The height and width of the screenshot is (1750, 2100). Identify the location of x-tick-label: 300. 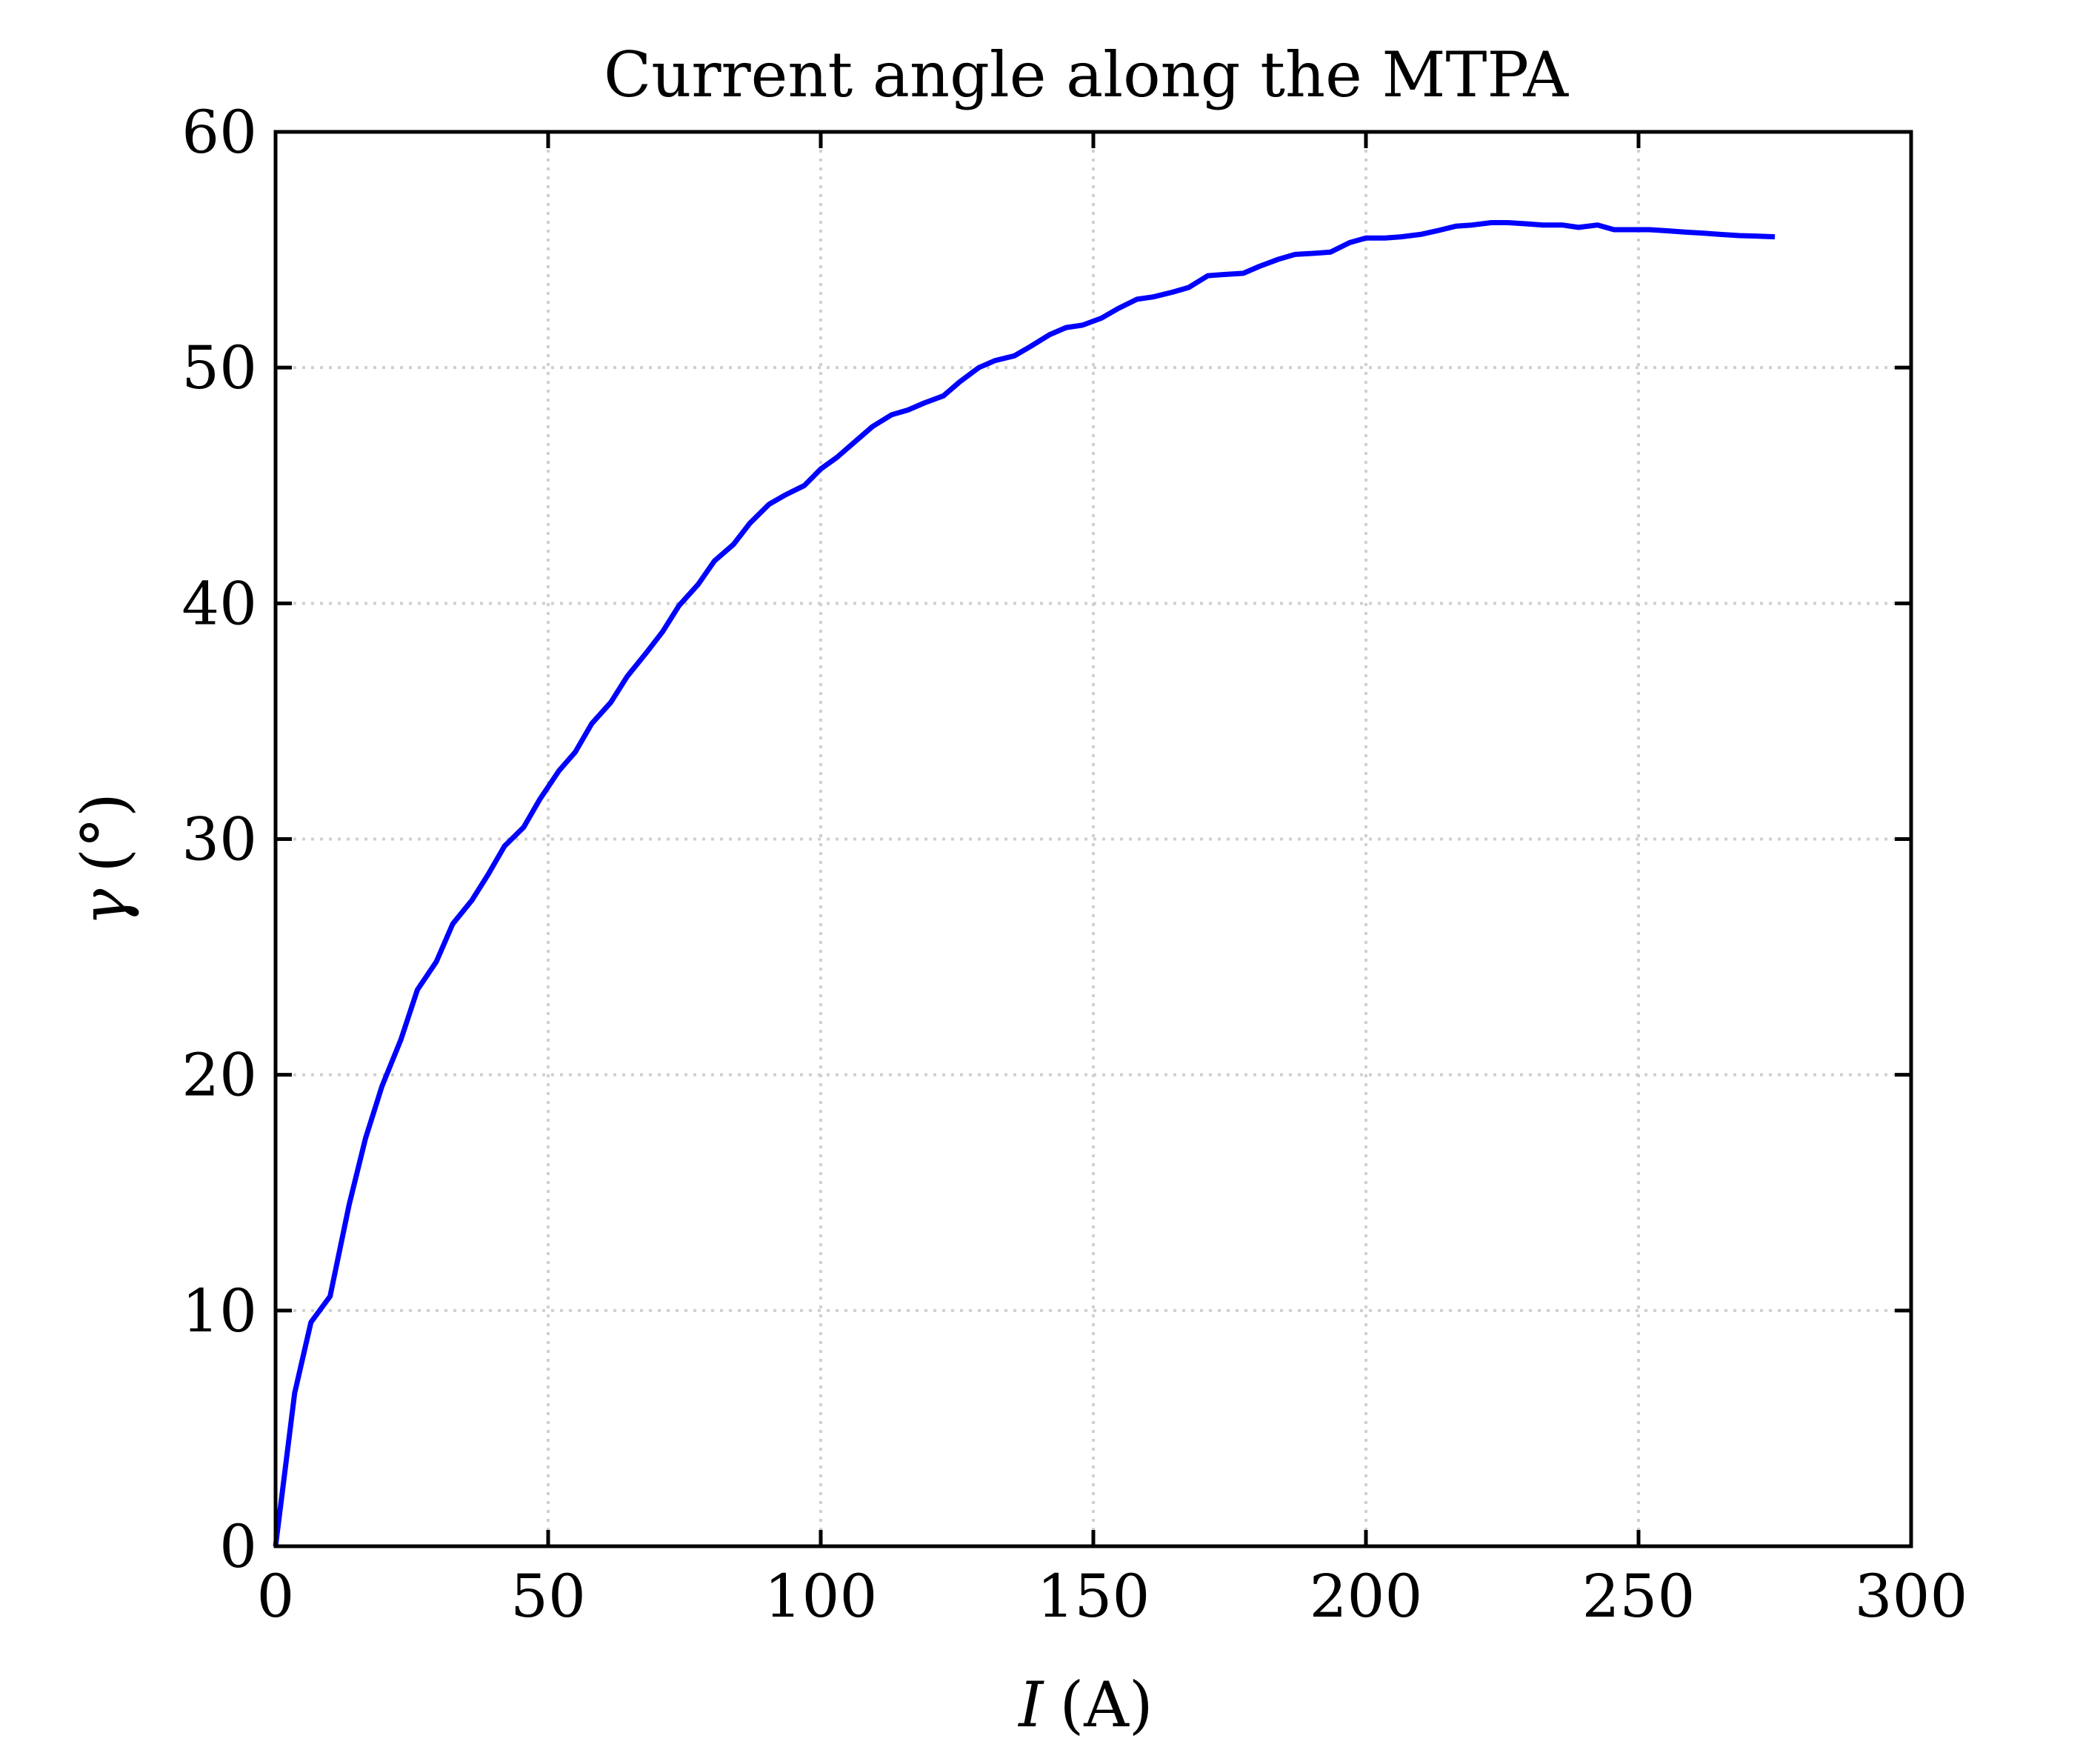
(1911, 1596).